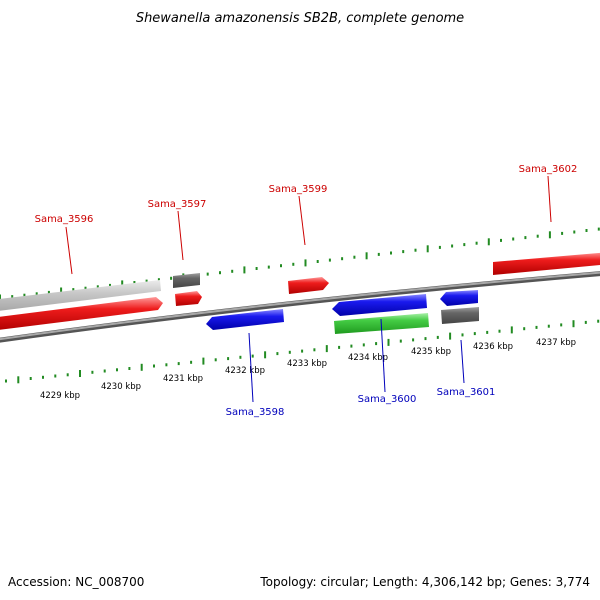 The width and height of the screenshot is (600, 600). I want to click on scale-label-4230: 4230 kbp, so click(121, 387).